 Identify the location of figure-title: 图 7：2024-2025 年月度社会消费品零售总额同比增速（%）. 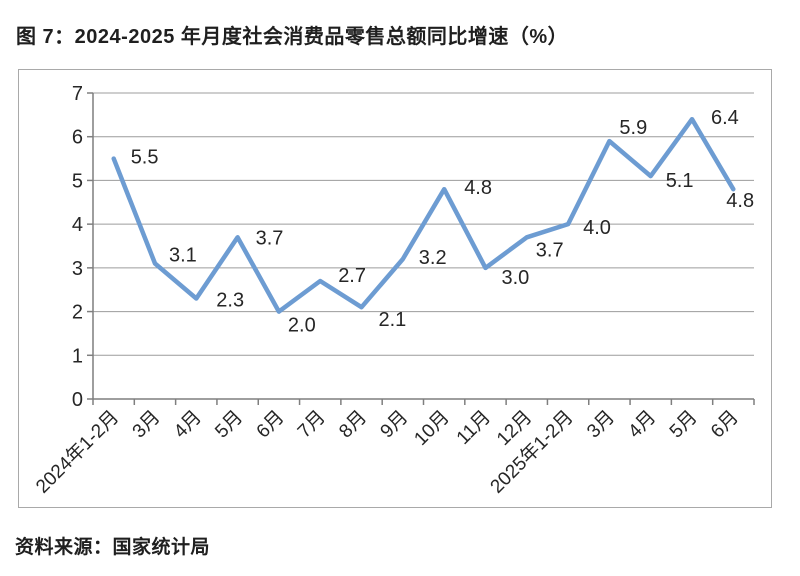
(292, 37).